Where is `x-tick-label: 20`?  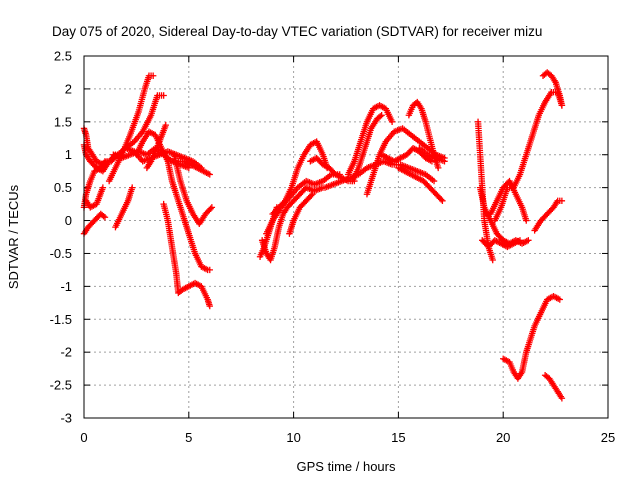
x-tick-label: 20 is located at coordinates (503, 437).